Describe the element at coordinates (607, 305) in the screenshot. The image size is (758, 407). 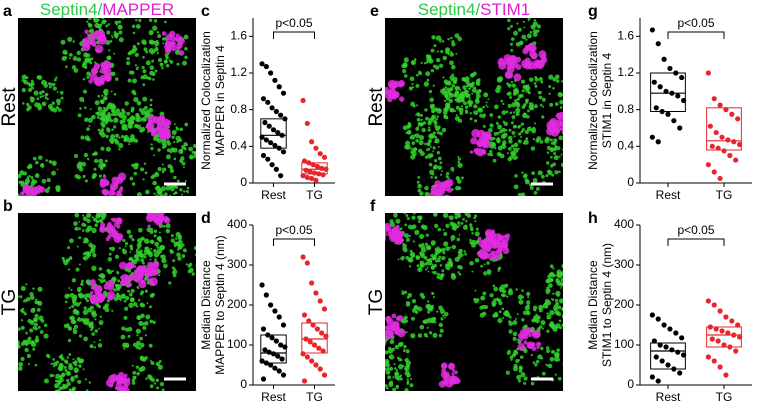
I see `y-axis-label: STIM1 to Septin 4 (nm)` at that location.